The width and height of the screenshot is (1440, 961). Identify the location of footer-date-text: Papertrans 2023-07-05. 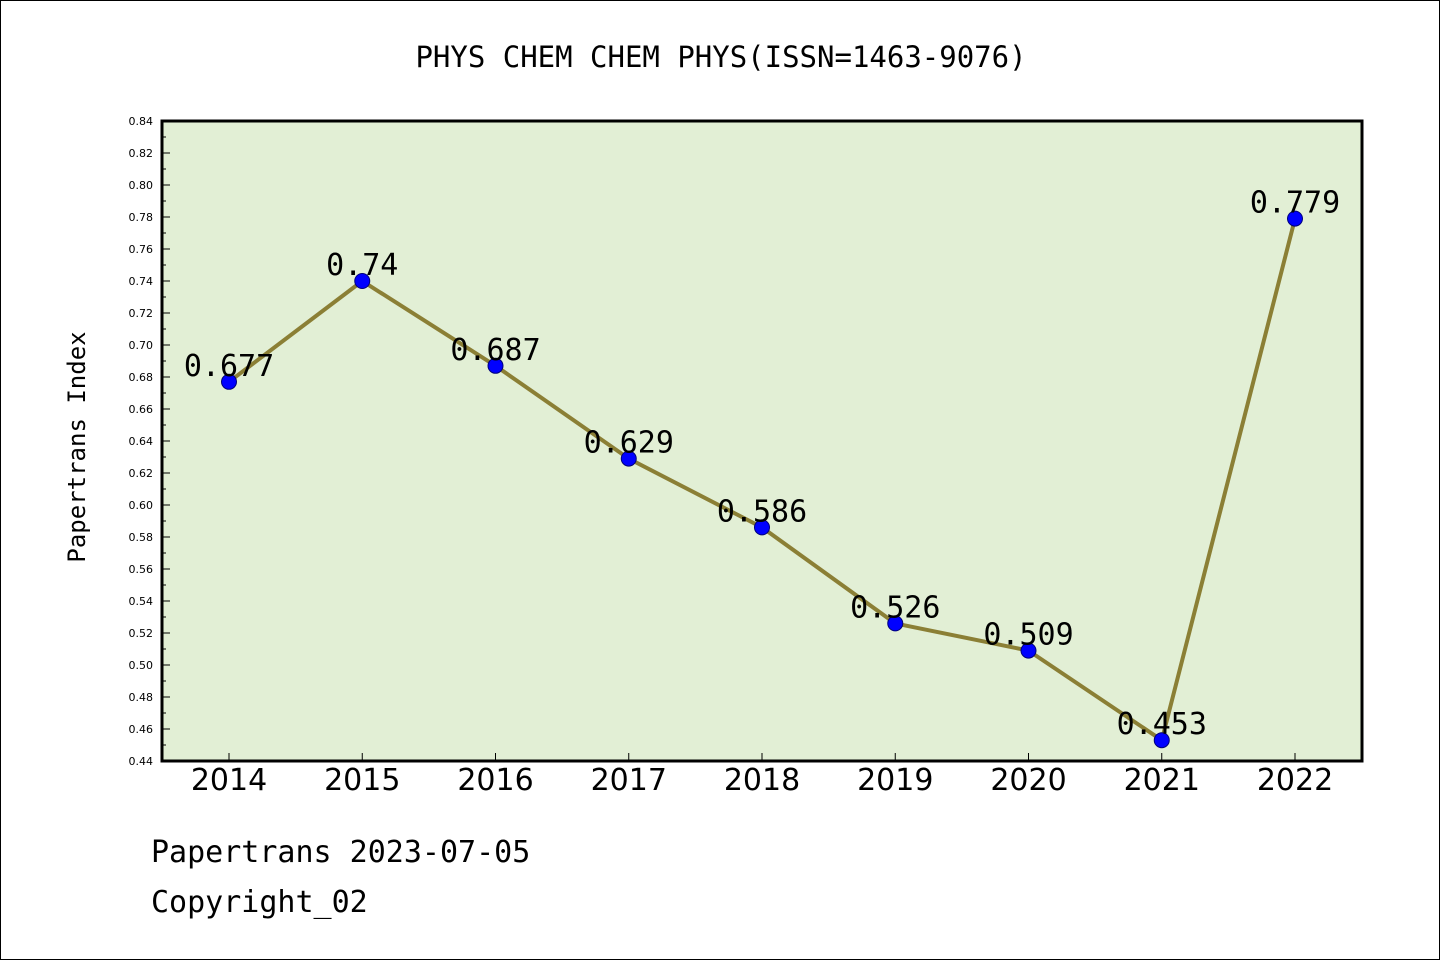
(341, 852).